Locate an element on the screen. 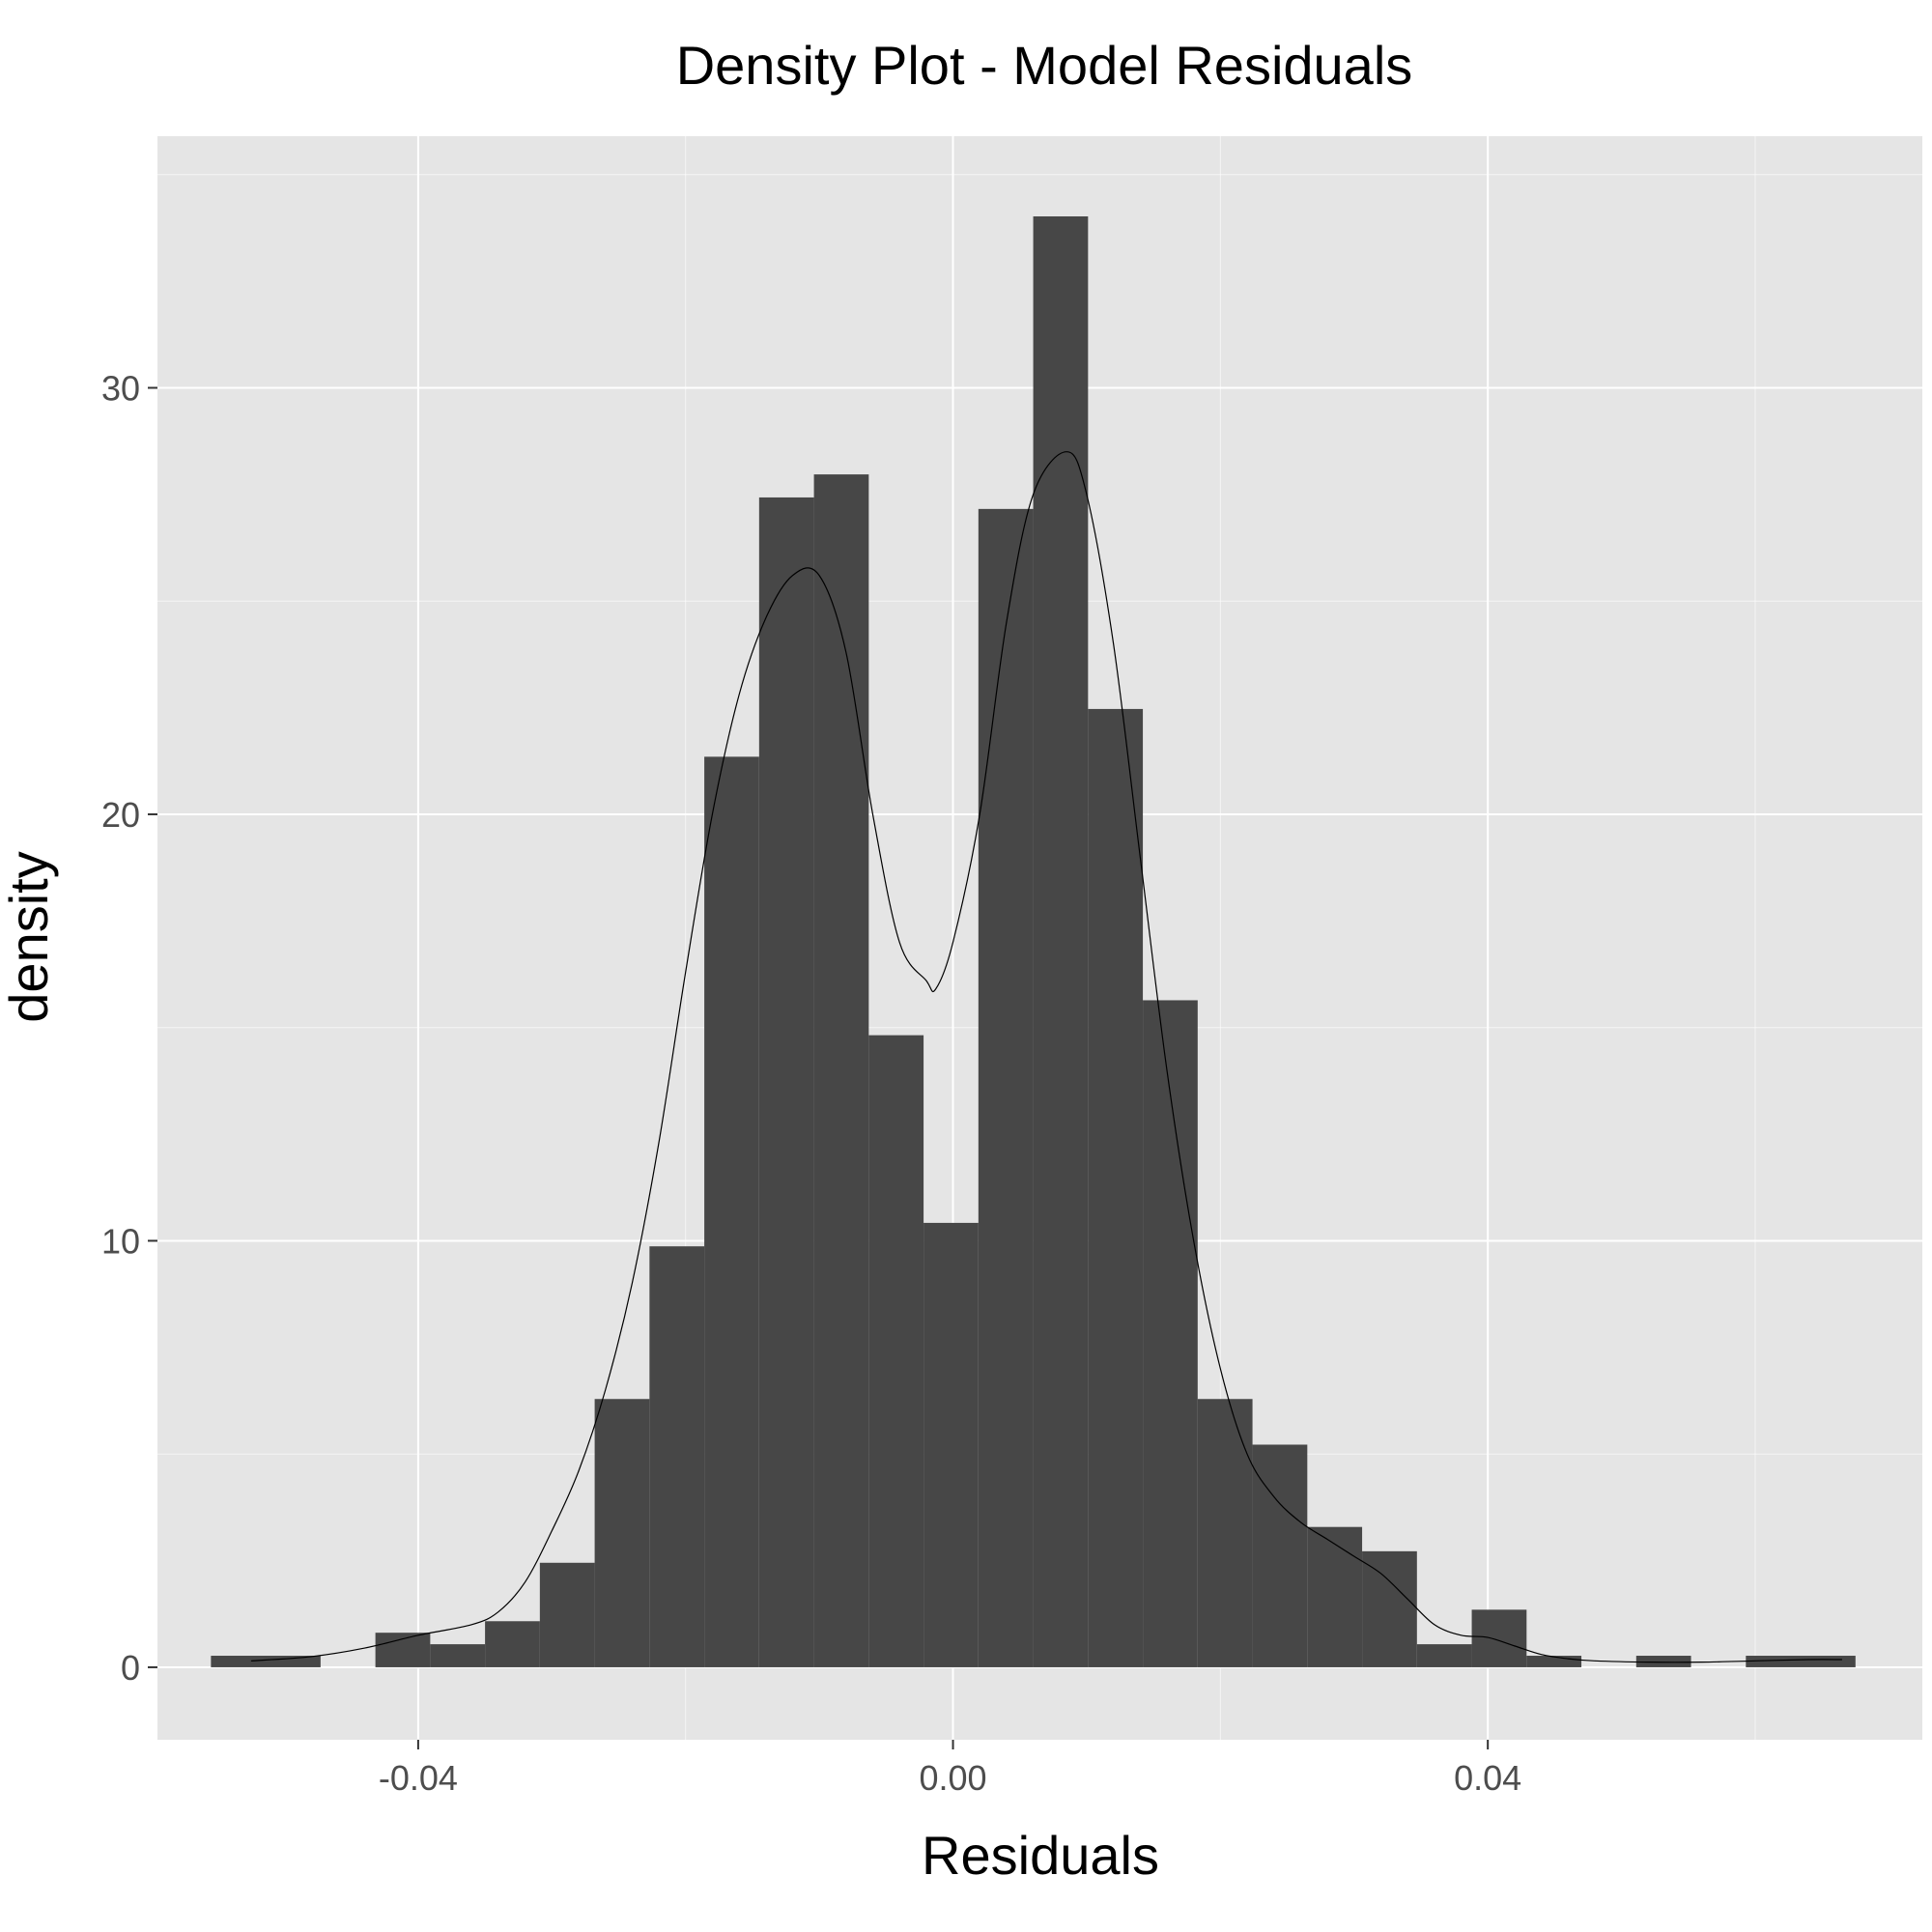  chart-title: Density Plot - Model Residuals is located at coordinates (1044, 65).